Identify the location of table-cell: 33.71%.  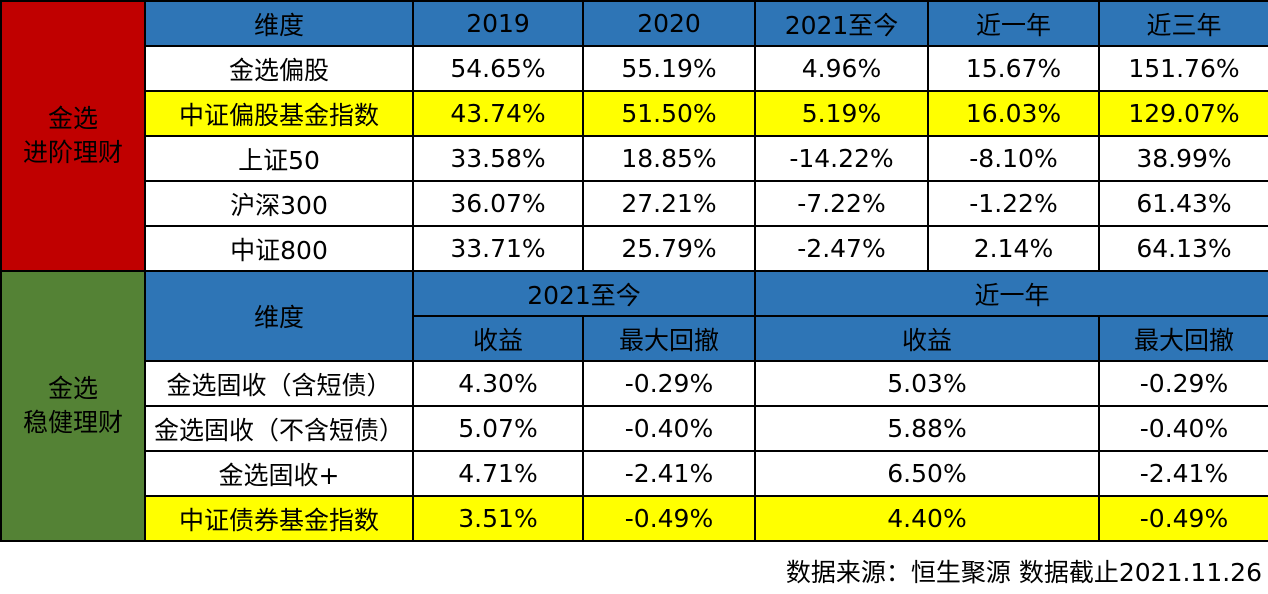
(498, 248).